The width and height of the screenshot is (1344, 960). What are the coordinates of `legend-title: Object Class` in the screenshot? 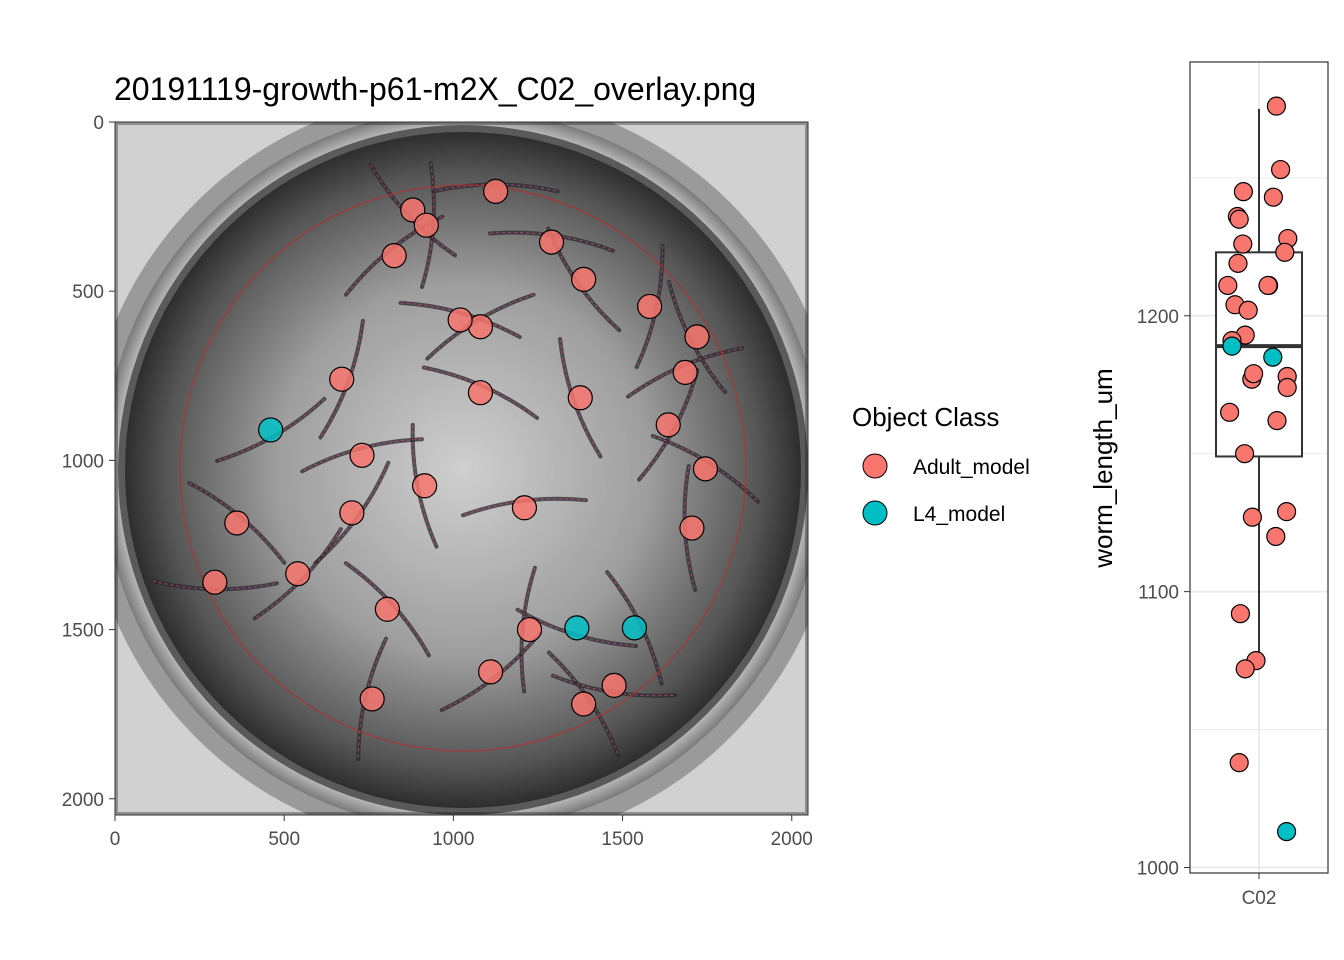 It's located at (925, 417).